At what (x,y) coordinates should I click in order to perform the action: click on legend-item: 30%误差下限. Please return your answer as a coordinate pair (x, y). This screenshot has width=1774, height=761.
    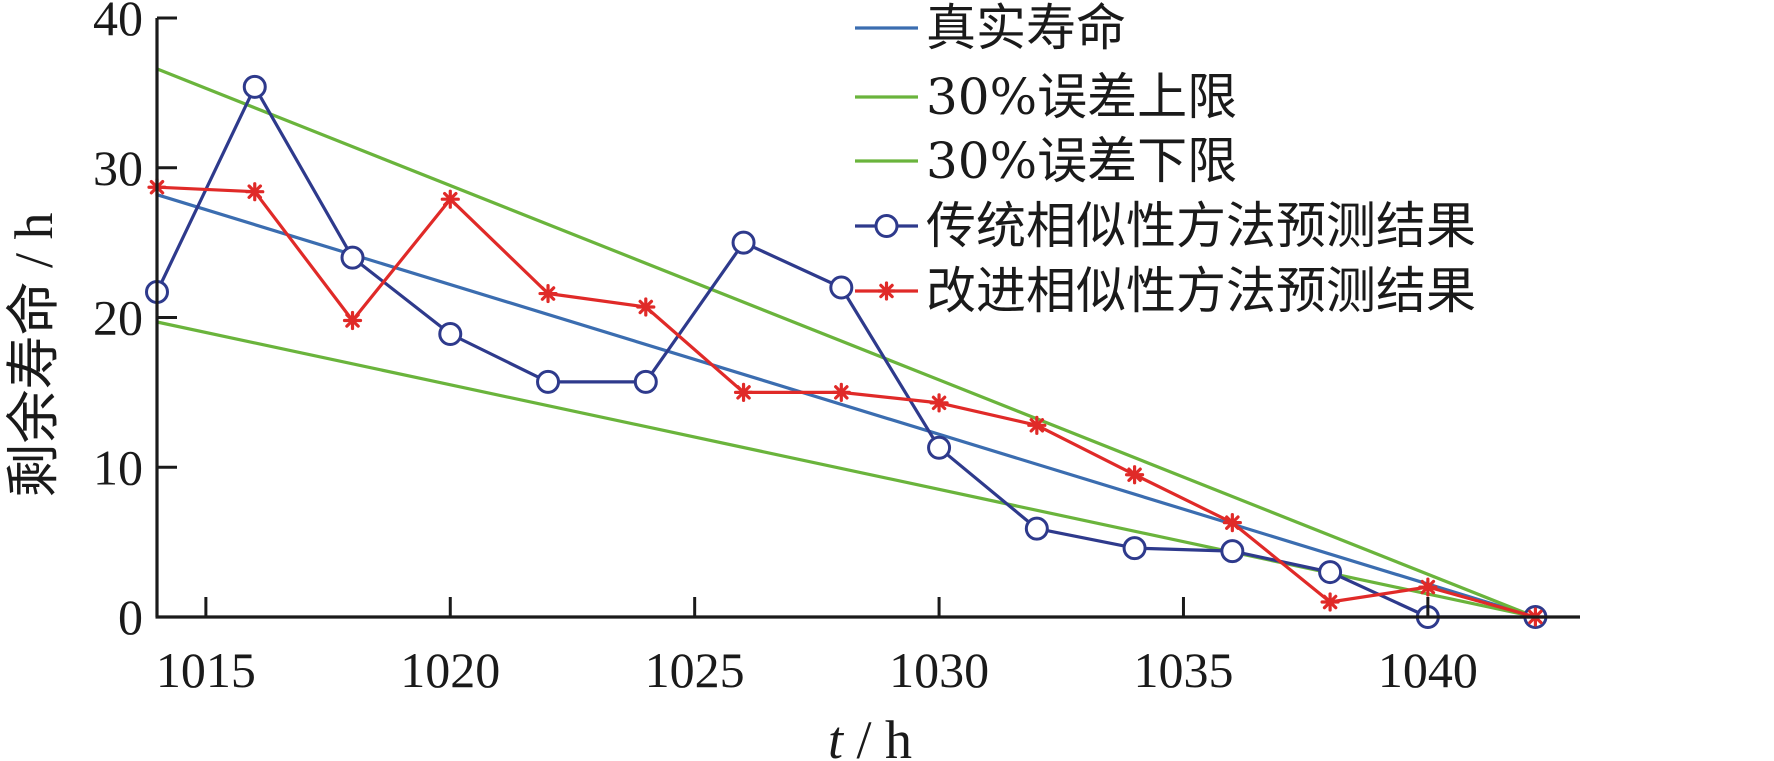
    Looking at the image, I should click on (1046, 161).